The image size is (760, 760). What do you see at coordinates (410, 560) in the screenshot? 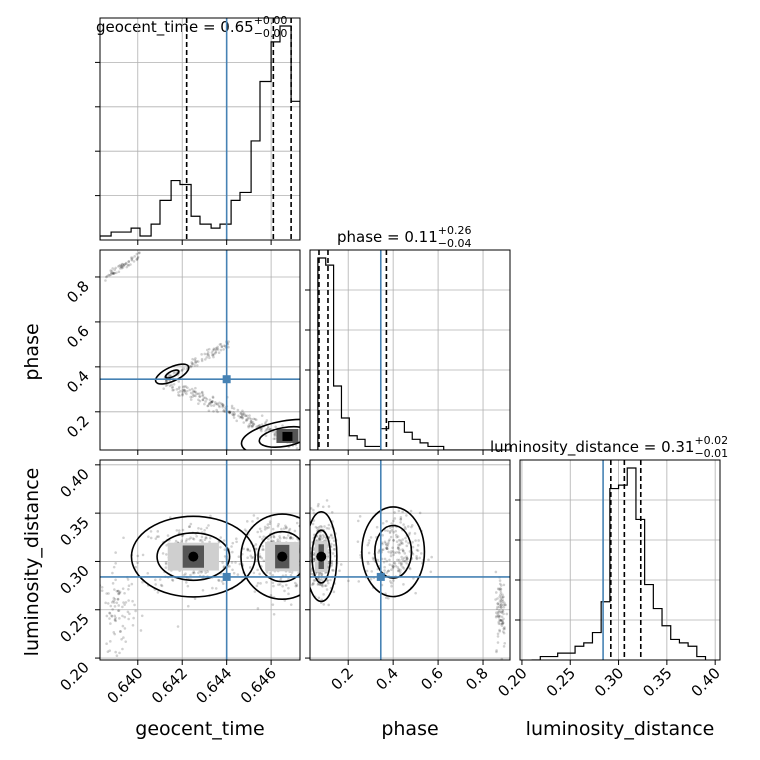
I see `grid` at bounding box center [410, 560].